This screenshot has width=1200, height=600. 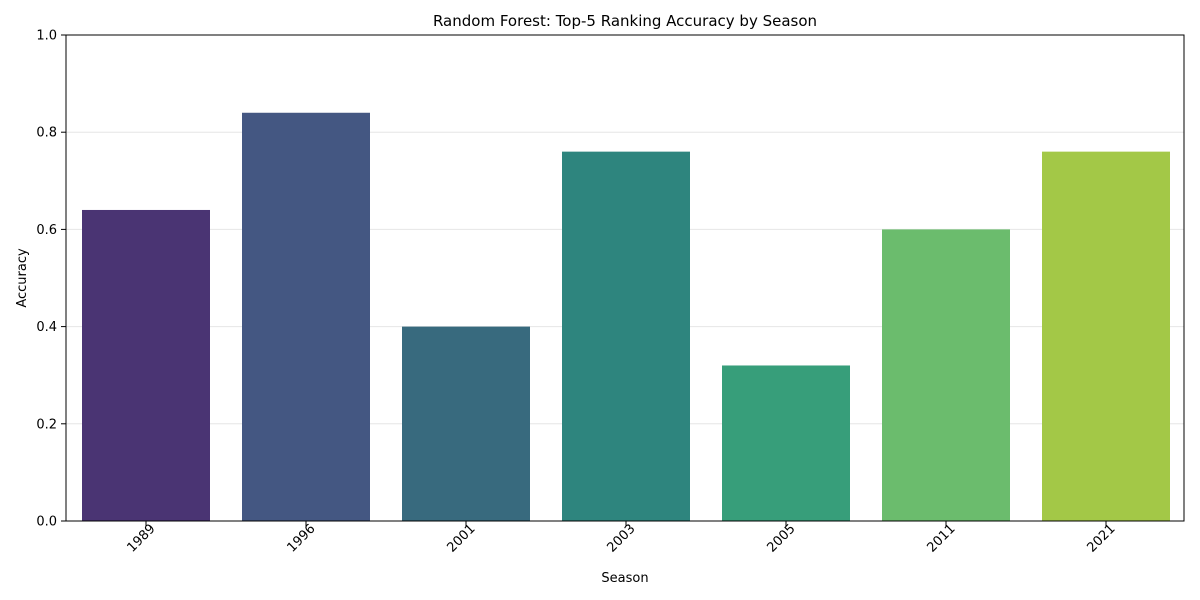 What do you see at coordinates (946, 375) in the screenshot?
I see `bar-2011` at bounding box center [946, 375].